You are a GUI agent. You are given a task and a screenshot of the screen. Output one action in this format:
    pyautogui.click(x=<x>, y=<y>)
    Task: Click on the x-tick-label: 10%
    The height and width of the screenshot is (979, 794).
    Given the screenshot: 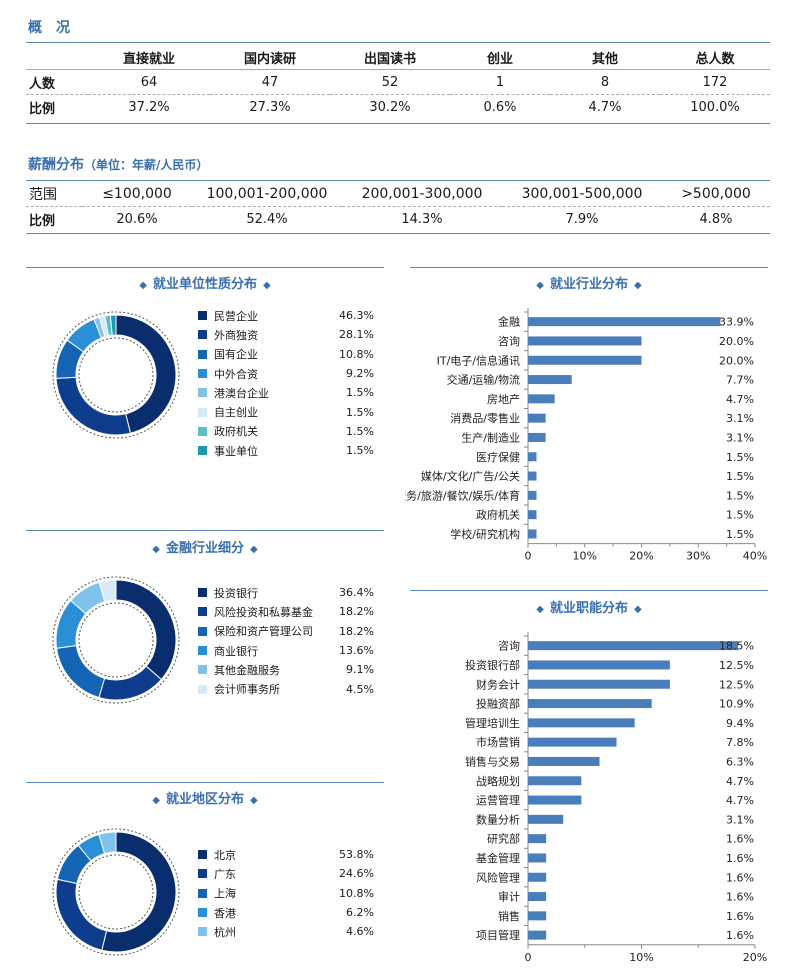 What is the action you would take?
    pyautogui.click(x=585, y=556)
    